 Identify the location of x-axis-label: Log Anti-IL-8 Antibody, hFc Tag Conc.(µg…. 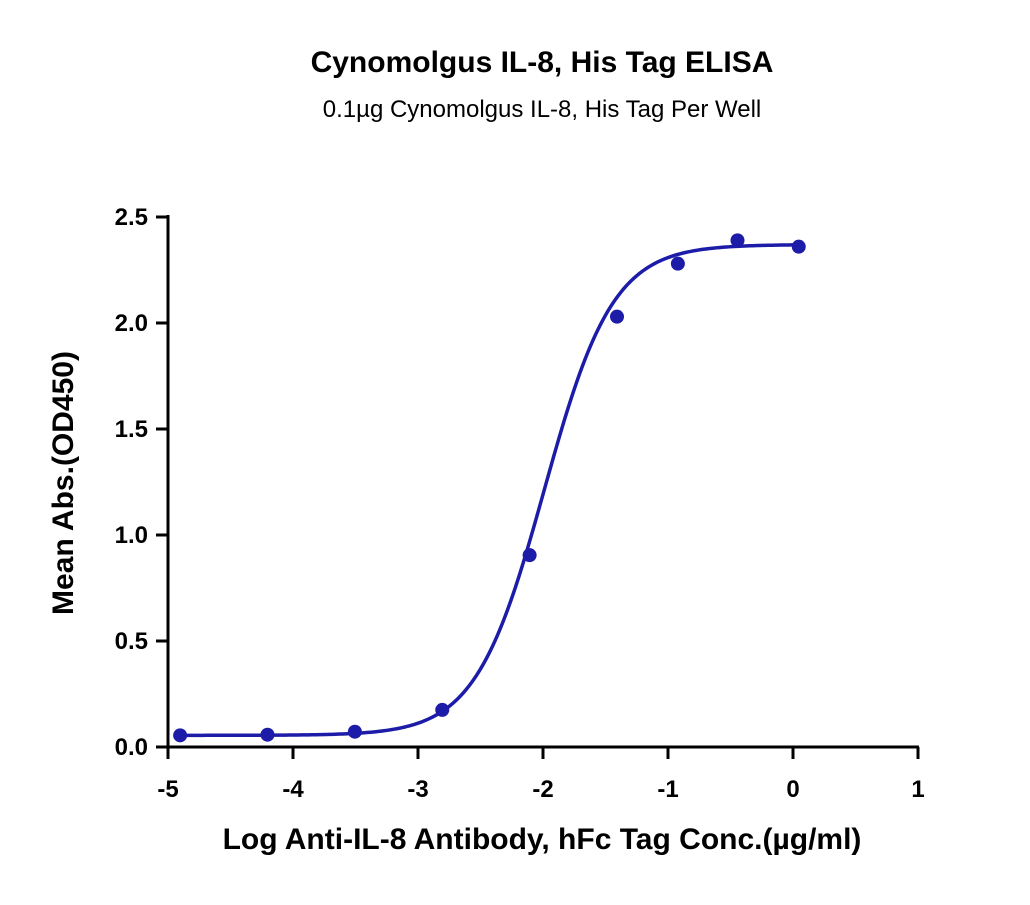
(542, 839).